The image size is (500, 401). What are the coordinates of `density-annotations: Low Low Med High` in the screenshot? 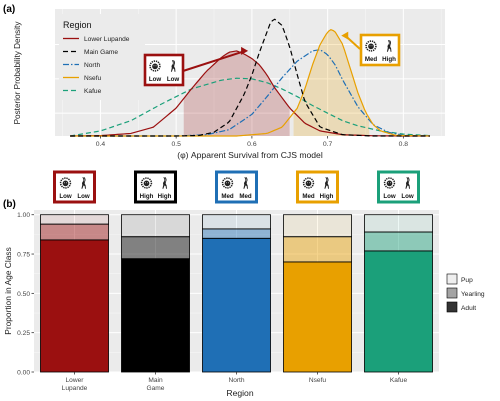 It's located at (272, 59).